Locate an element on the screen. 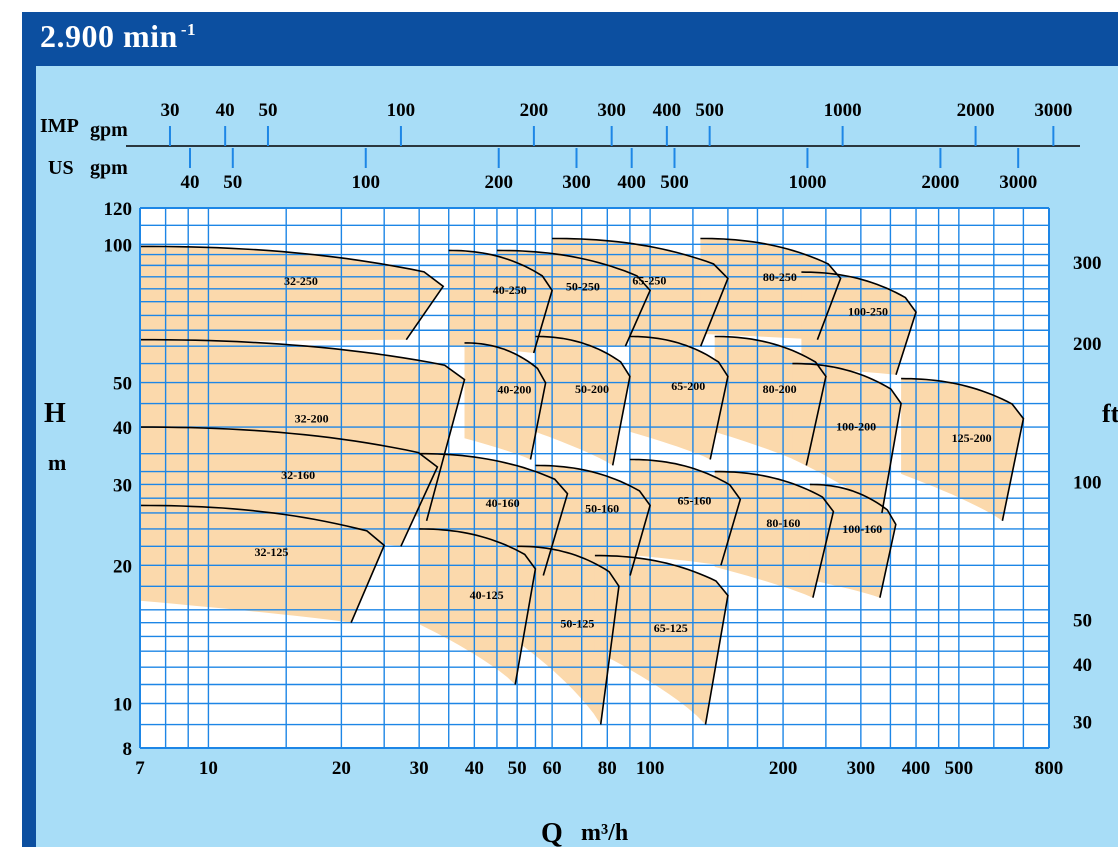 The image size is (1118, 847). region-label: 40-160 is located at coordinates (503, 503).